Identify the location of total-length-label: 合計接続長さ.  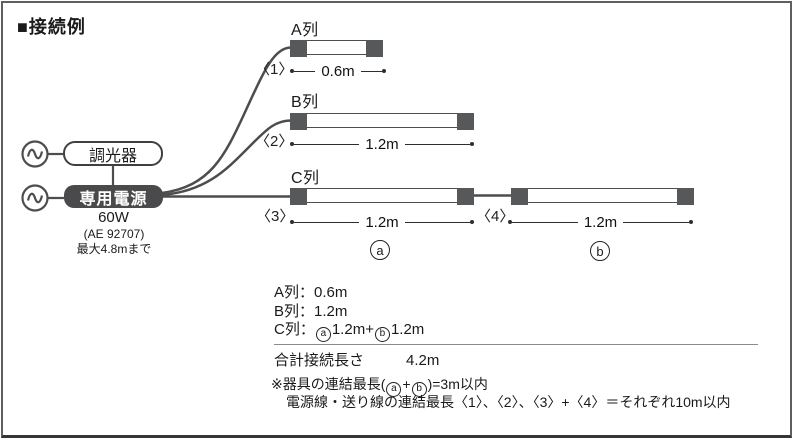
(319, 360).